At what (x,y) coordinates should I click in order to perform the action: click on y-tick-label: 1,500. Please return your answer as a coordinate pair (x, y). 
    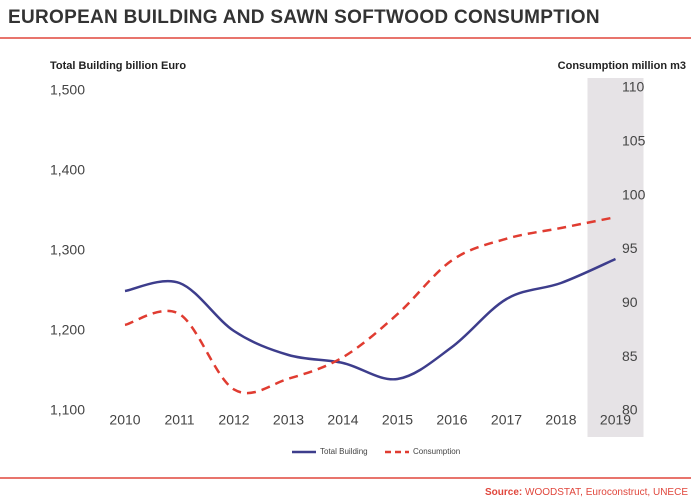
    Looking at the image, I should click on (67, 90).